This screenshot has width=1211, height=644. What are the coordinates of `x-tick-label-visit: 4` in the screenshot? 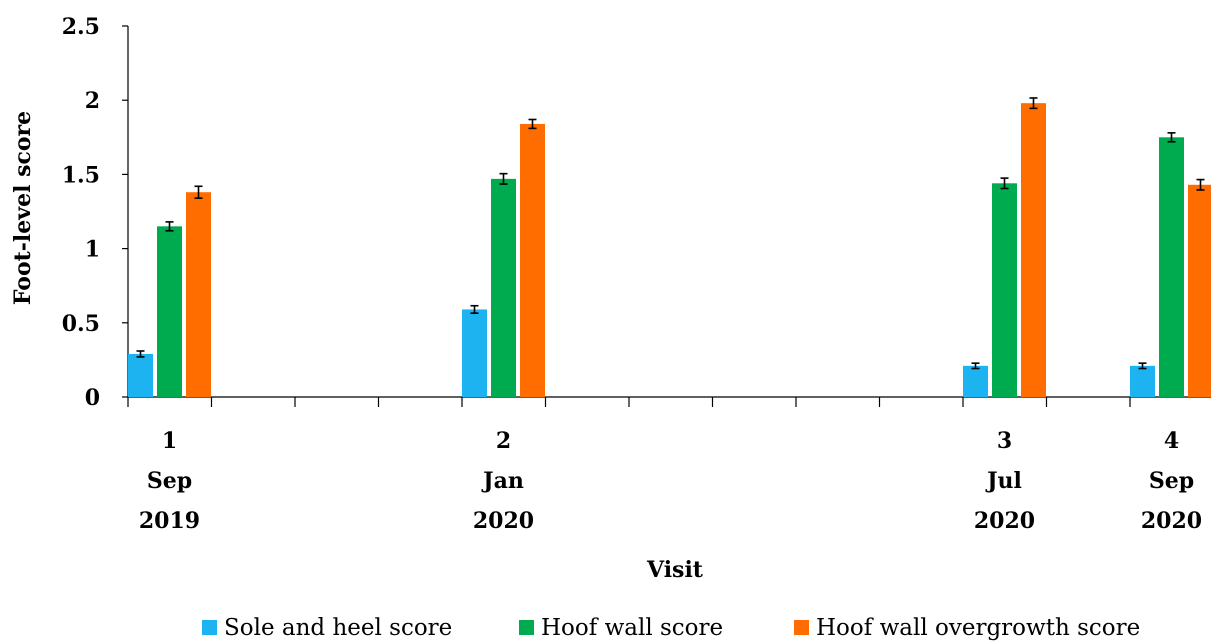 It's located at (1171, 441).